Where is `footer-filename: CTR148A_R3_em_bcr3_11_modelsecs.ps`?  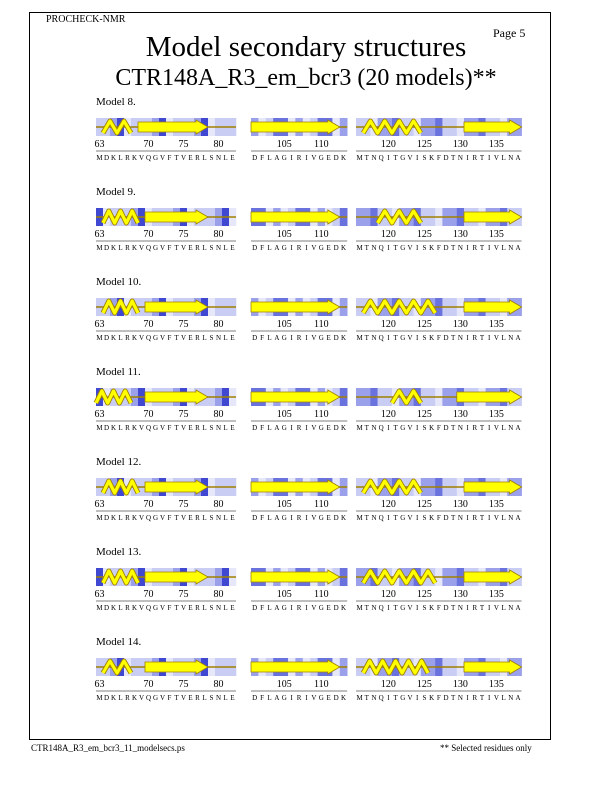
footer-filename: CTR148A_R3_em_bcr3_11_modelsecs.ps is located at coordinates (108, 748).